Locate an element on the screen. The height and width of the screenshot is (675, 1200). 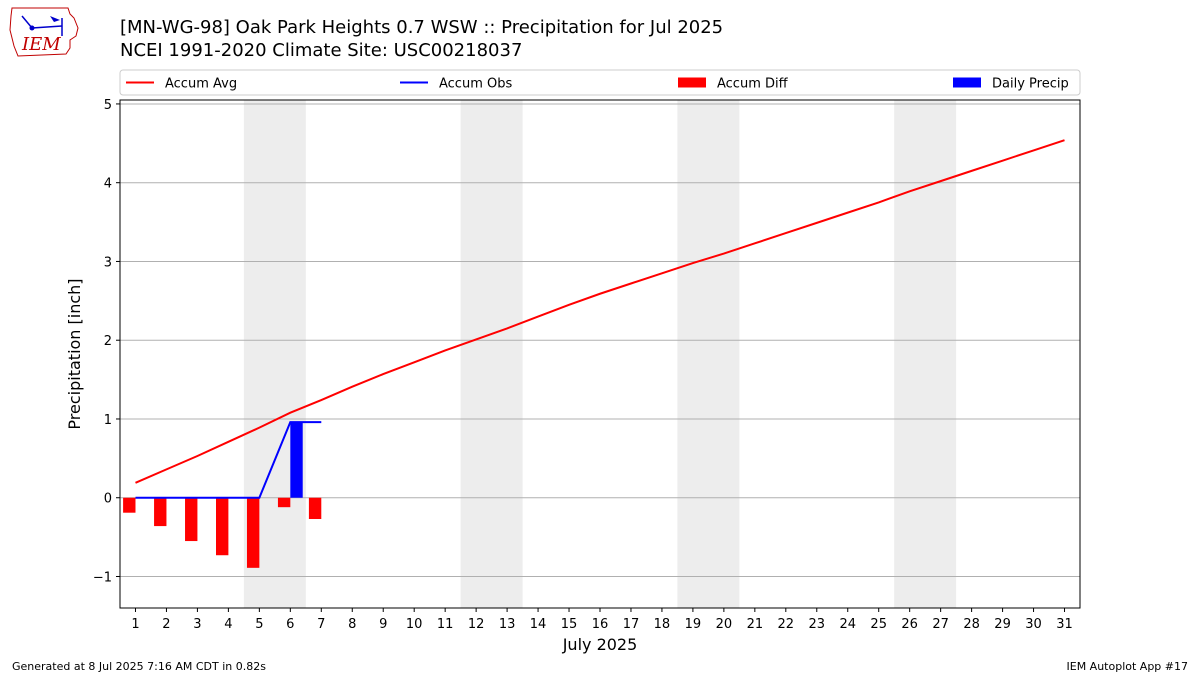
y-tick-label: 3 is located at coordinates (108, 262).